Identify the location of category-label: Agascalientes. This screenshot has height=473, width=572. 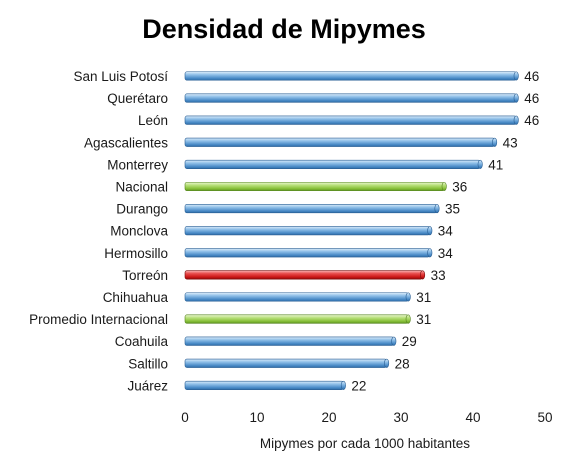
(126, 142).